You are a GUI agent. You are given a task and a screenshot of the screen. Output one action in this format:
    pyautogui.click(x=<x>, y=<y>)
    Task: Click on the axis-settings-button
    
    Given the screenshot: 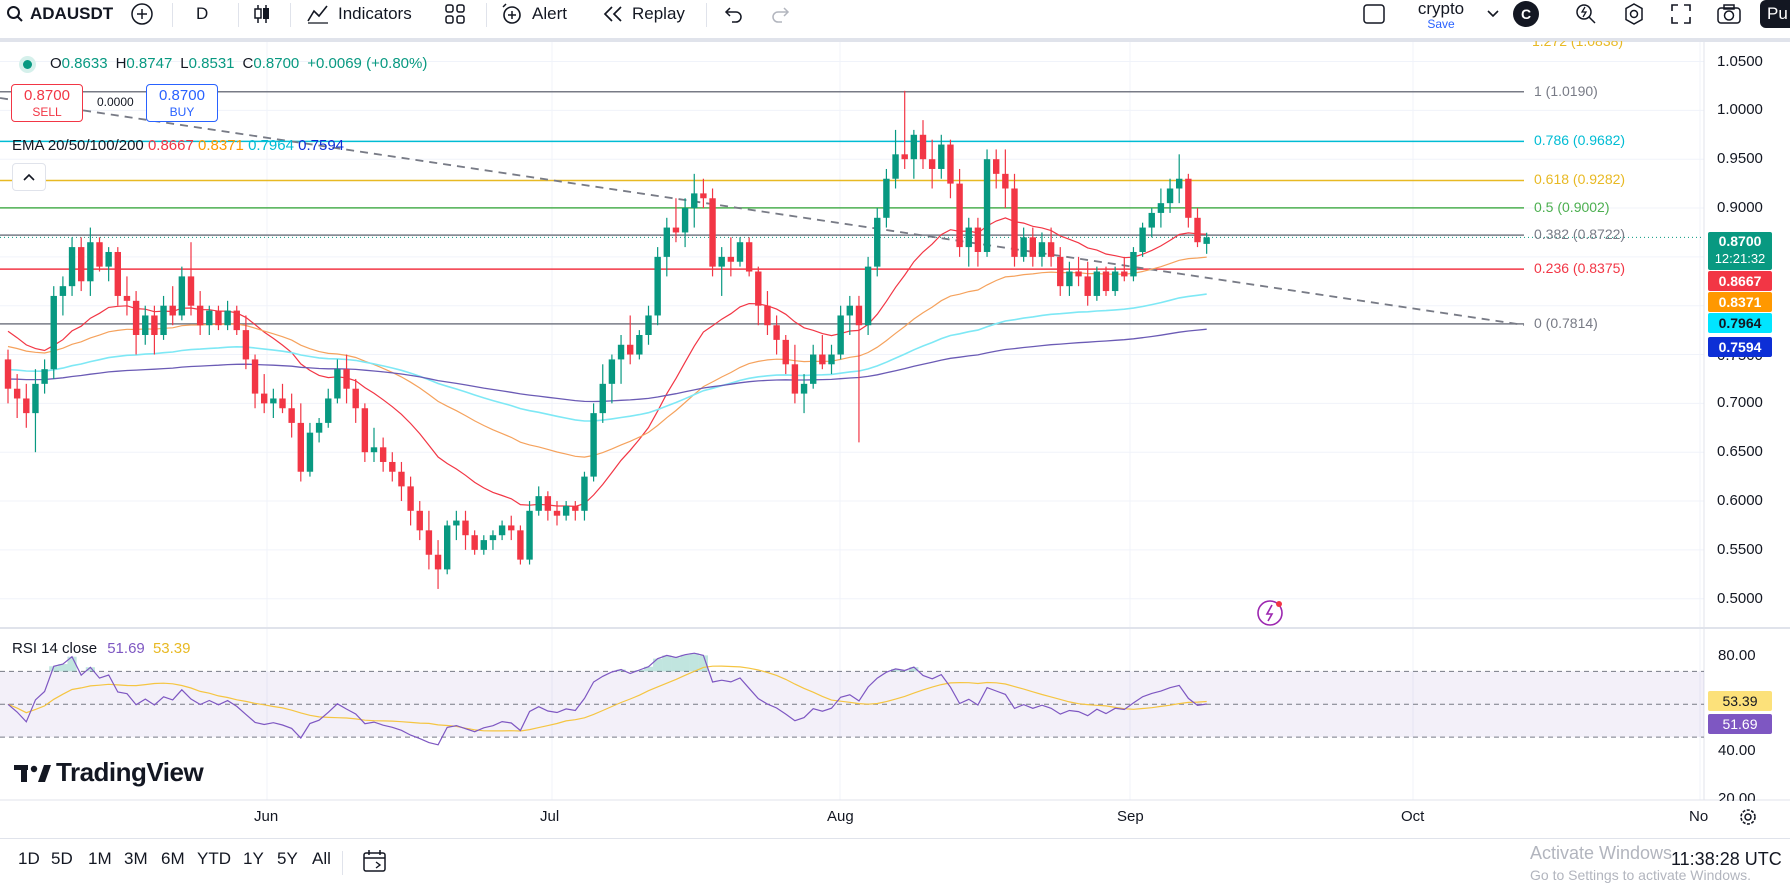 What is the action you would take?
    pyautogui.click(x=1748, y=819)
    